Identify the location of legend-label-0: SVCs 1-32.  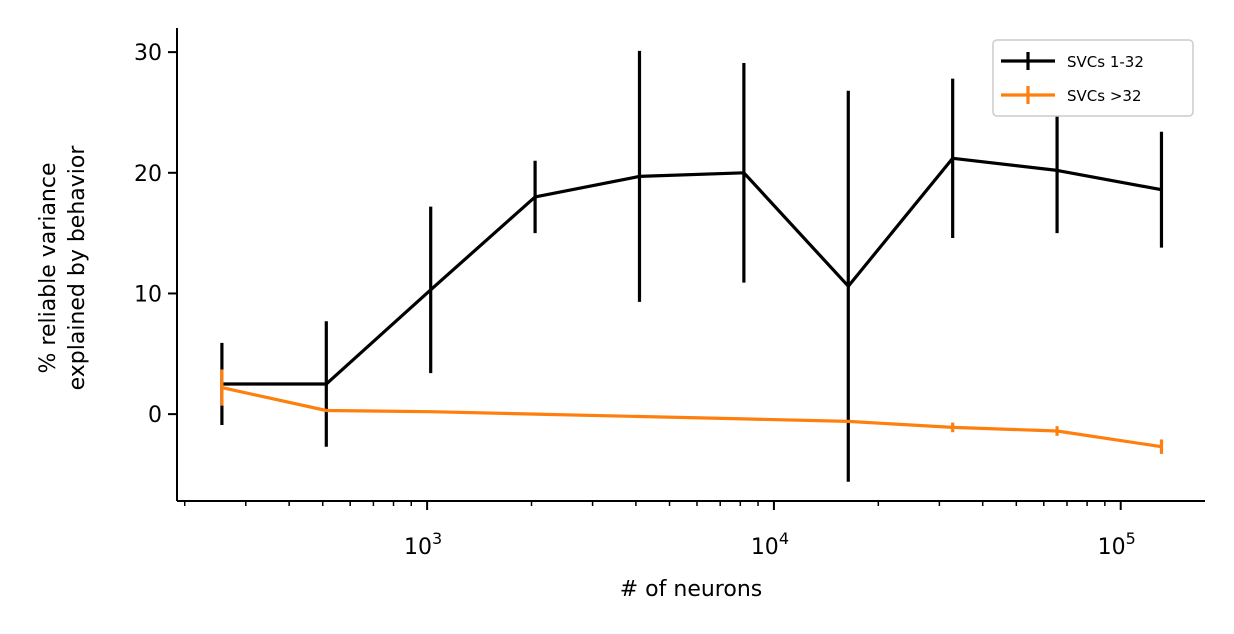
(1105, 62).